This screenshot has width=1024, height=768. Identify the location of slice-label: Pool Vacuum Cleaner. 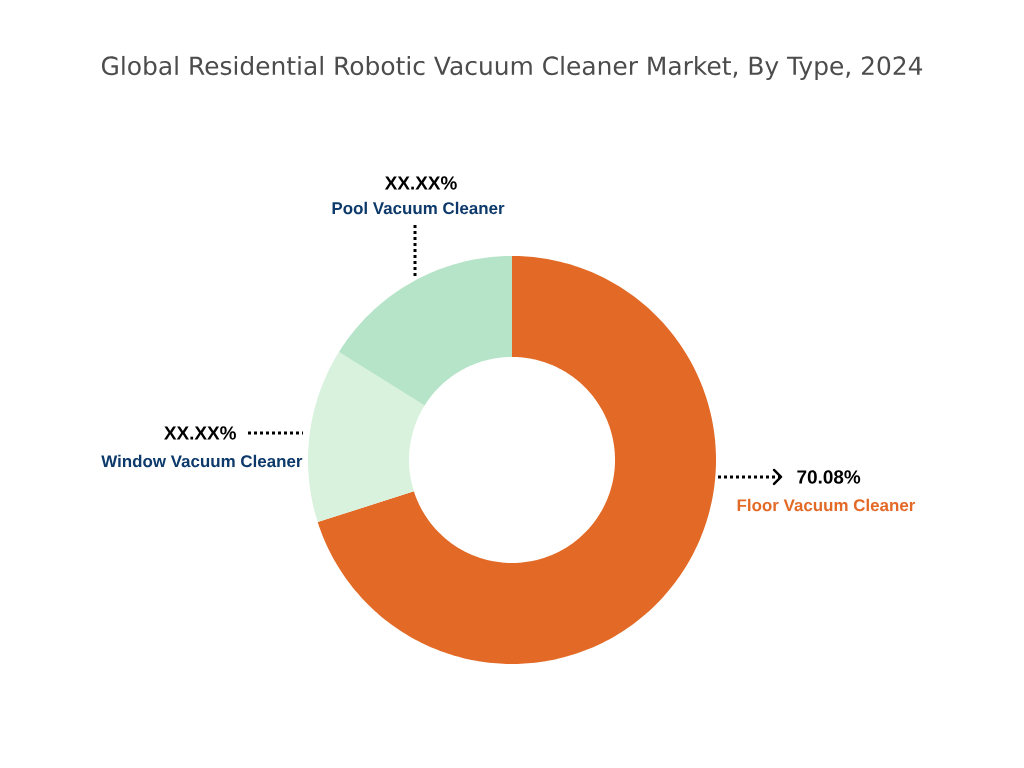
(418, 208).